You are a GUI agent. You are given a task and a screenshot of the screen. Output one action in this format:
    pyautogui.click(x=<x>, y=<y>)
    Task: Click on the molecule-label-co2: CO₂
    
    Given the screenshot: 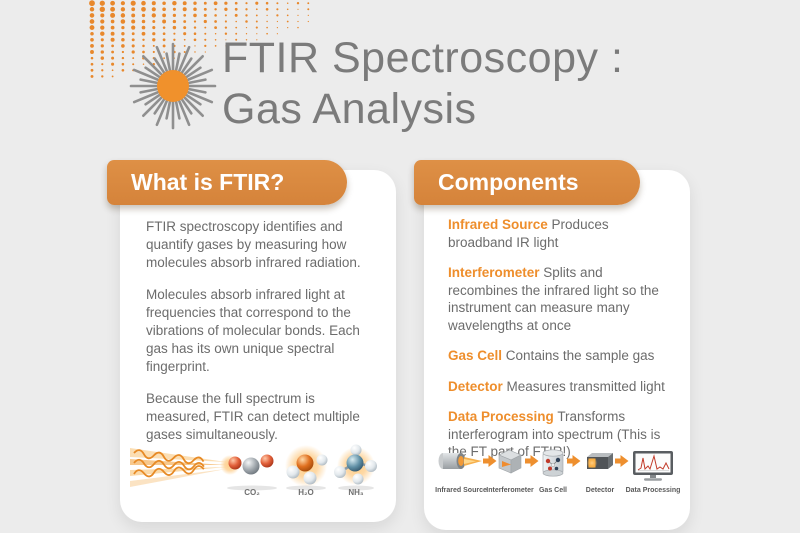 What is the action you would take?
    pyautogui.click(x=252, y=492)
    